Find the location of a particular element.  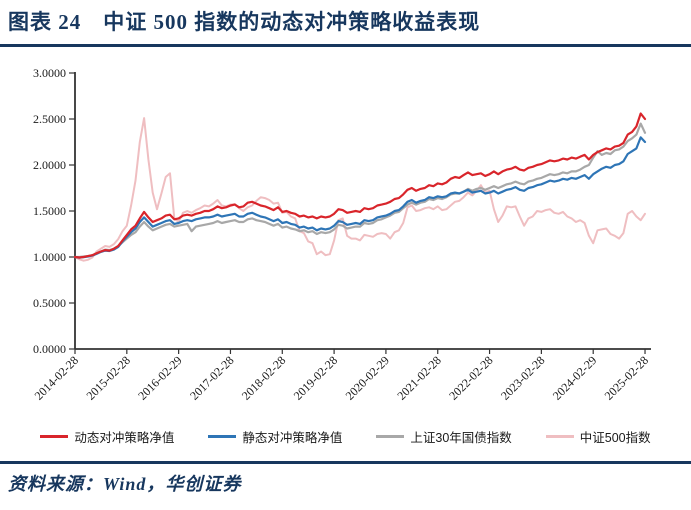

figure-title-text: 中证 500 指数的动态对冲策略收益表现 is located at coordinates (292, 22).